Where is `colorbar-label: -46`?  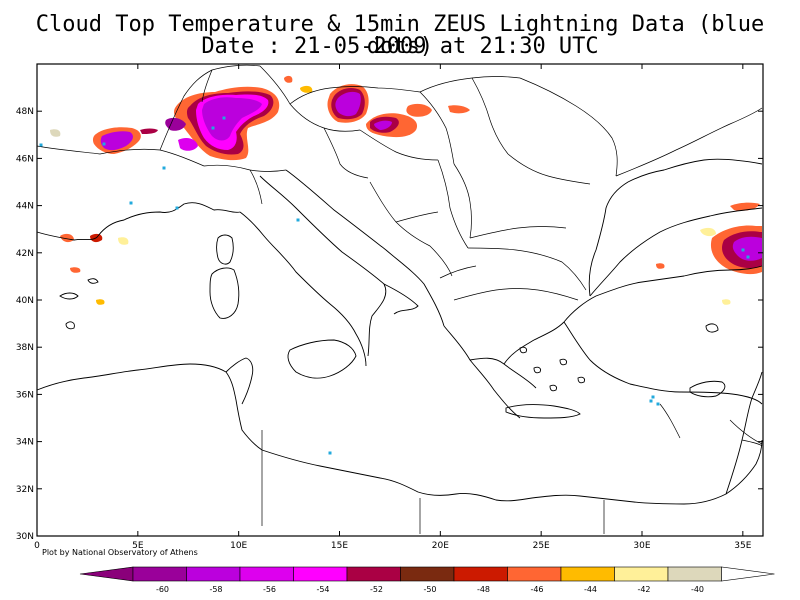
colorbar-label: -46 is located at coordinates (536, 589).